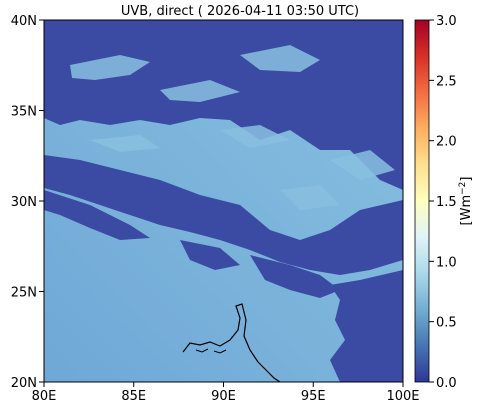  I want to click on x-axis: 80E 85E 90E 95E 100E, so click(226, 393).